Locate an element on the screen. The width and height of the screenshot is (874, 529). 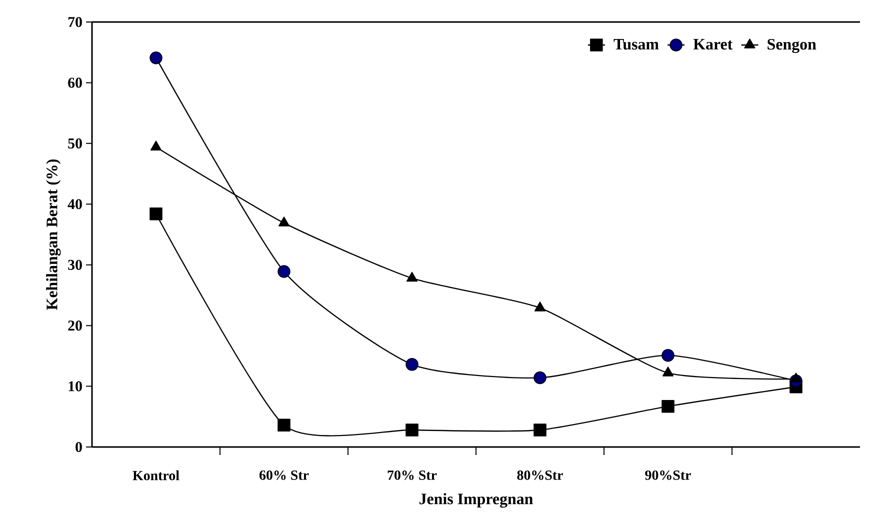
x-axis-title: Jenis Impregnan is located at coordinates (476, 500).